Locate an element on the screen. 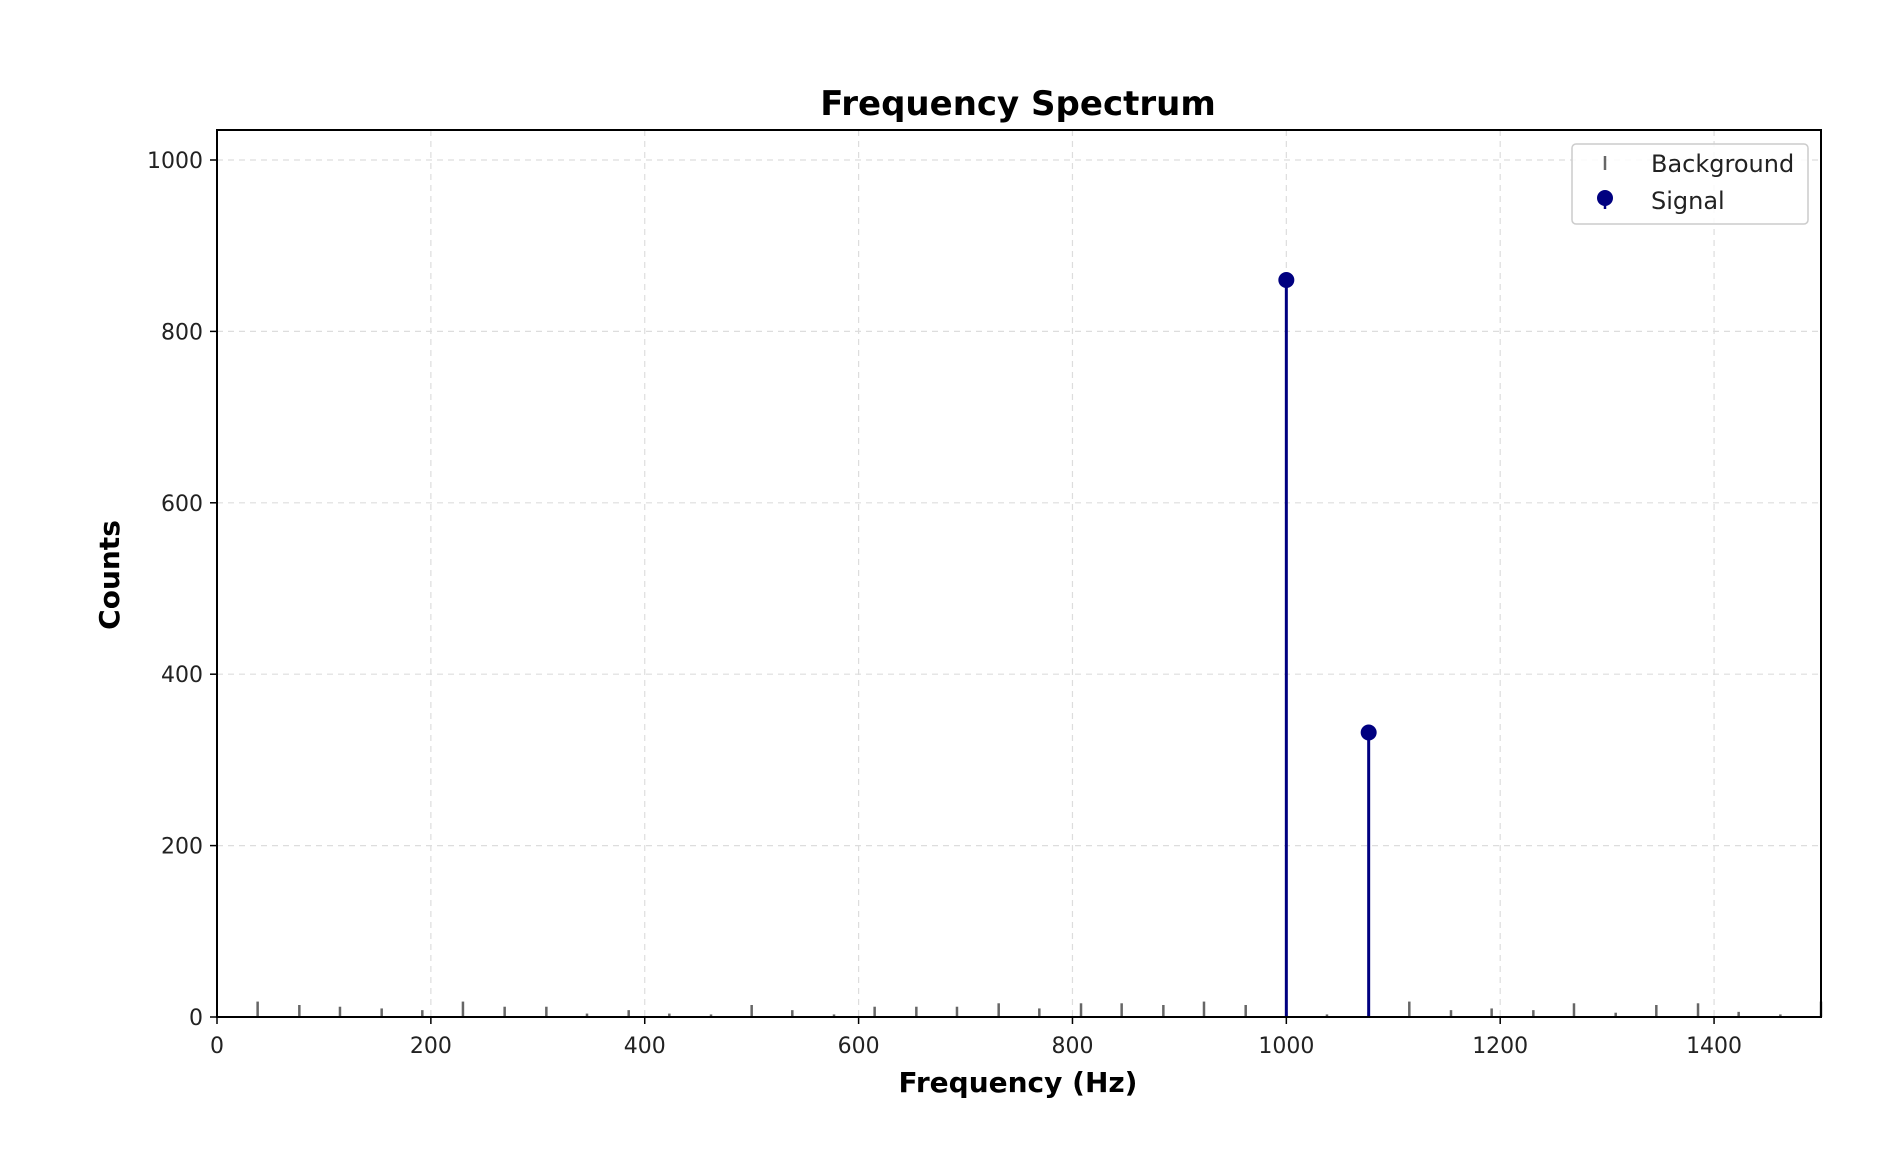 The height and width of the screenshot is (1171, 1904). legend-box is located at coordinates (1690, 184).